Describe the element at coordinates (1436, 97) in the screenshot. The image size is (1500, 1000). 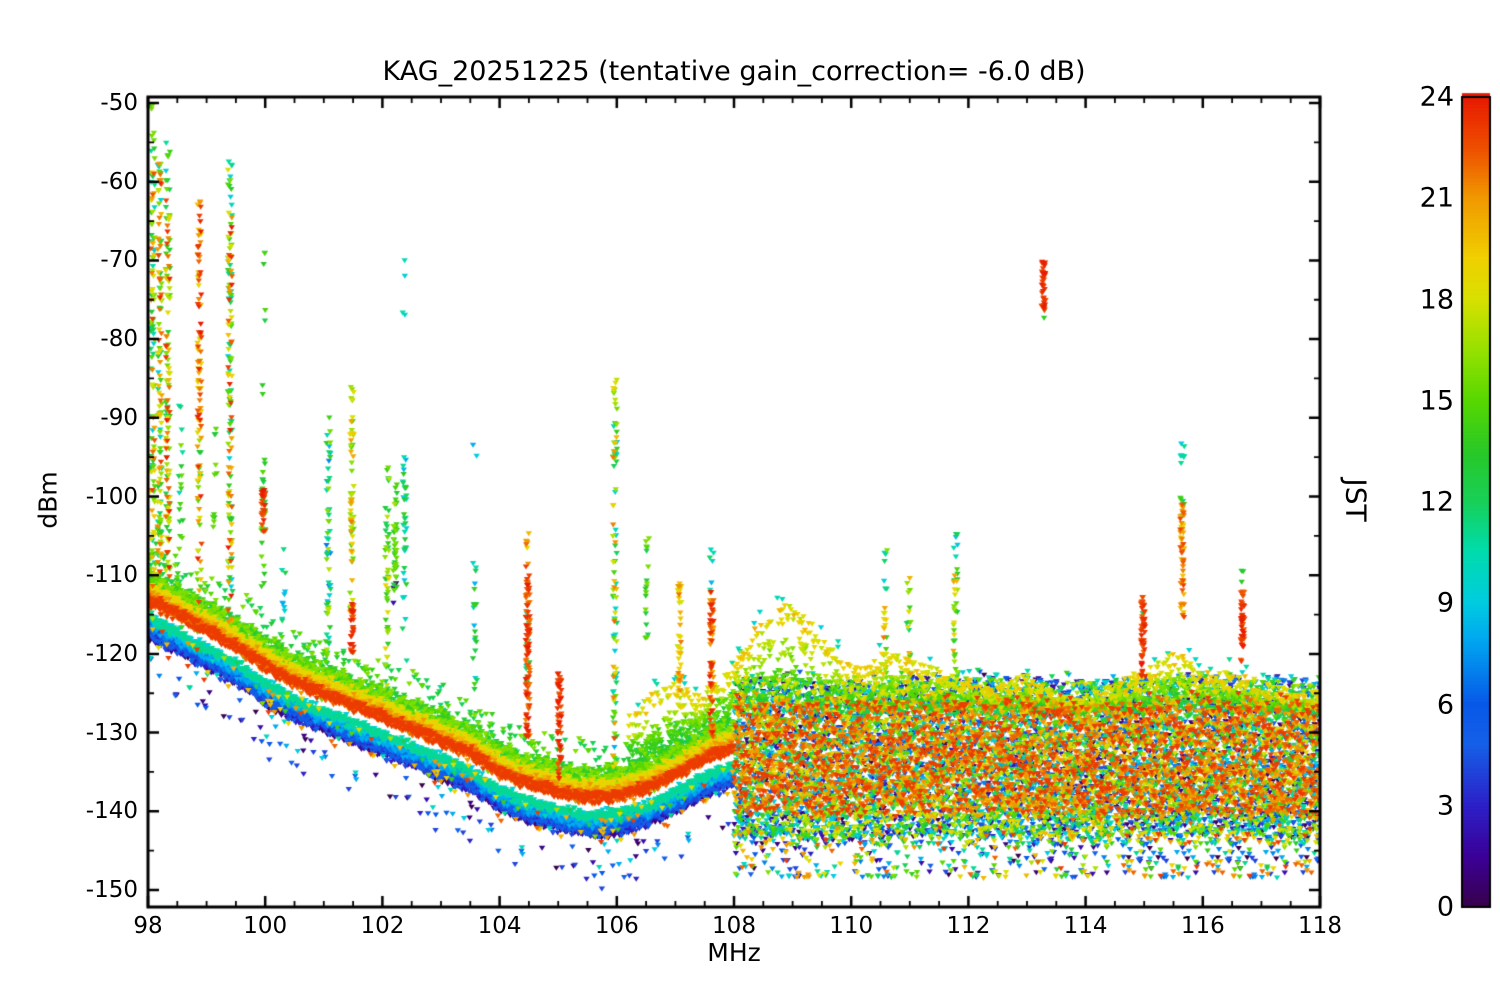
I see `colorbar-tick-label: 24` at that location.